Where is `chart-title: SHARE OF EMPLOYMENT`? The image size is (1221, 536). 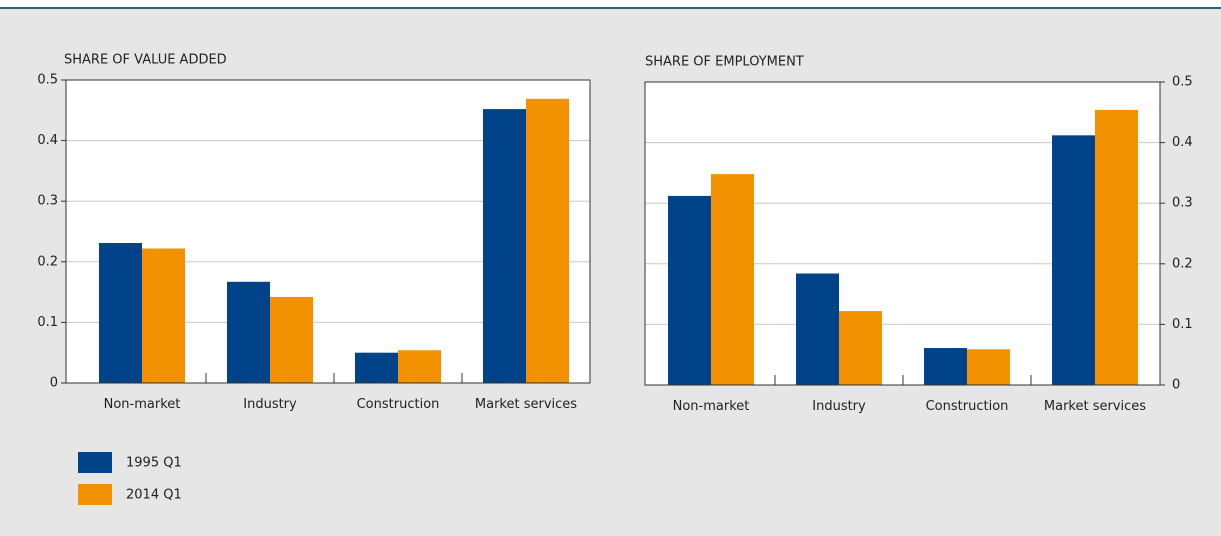
chart-title: SHARE OF EMPLOYMENT is located at coordinates (724, 62).